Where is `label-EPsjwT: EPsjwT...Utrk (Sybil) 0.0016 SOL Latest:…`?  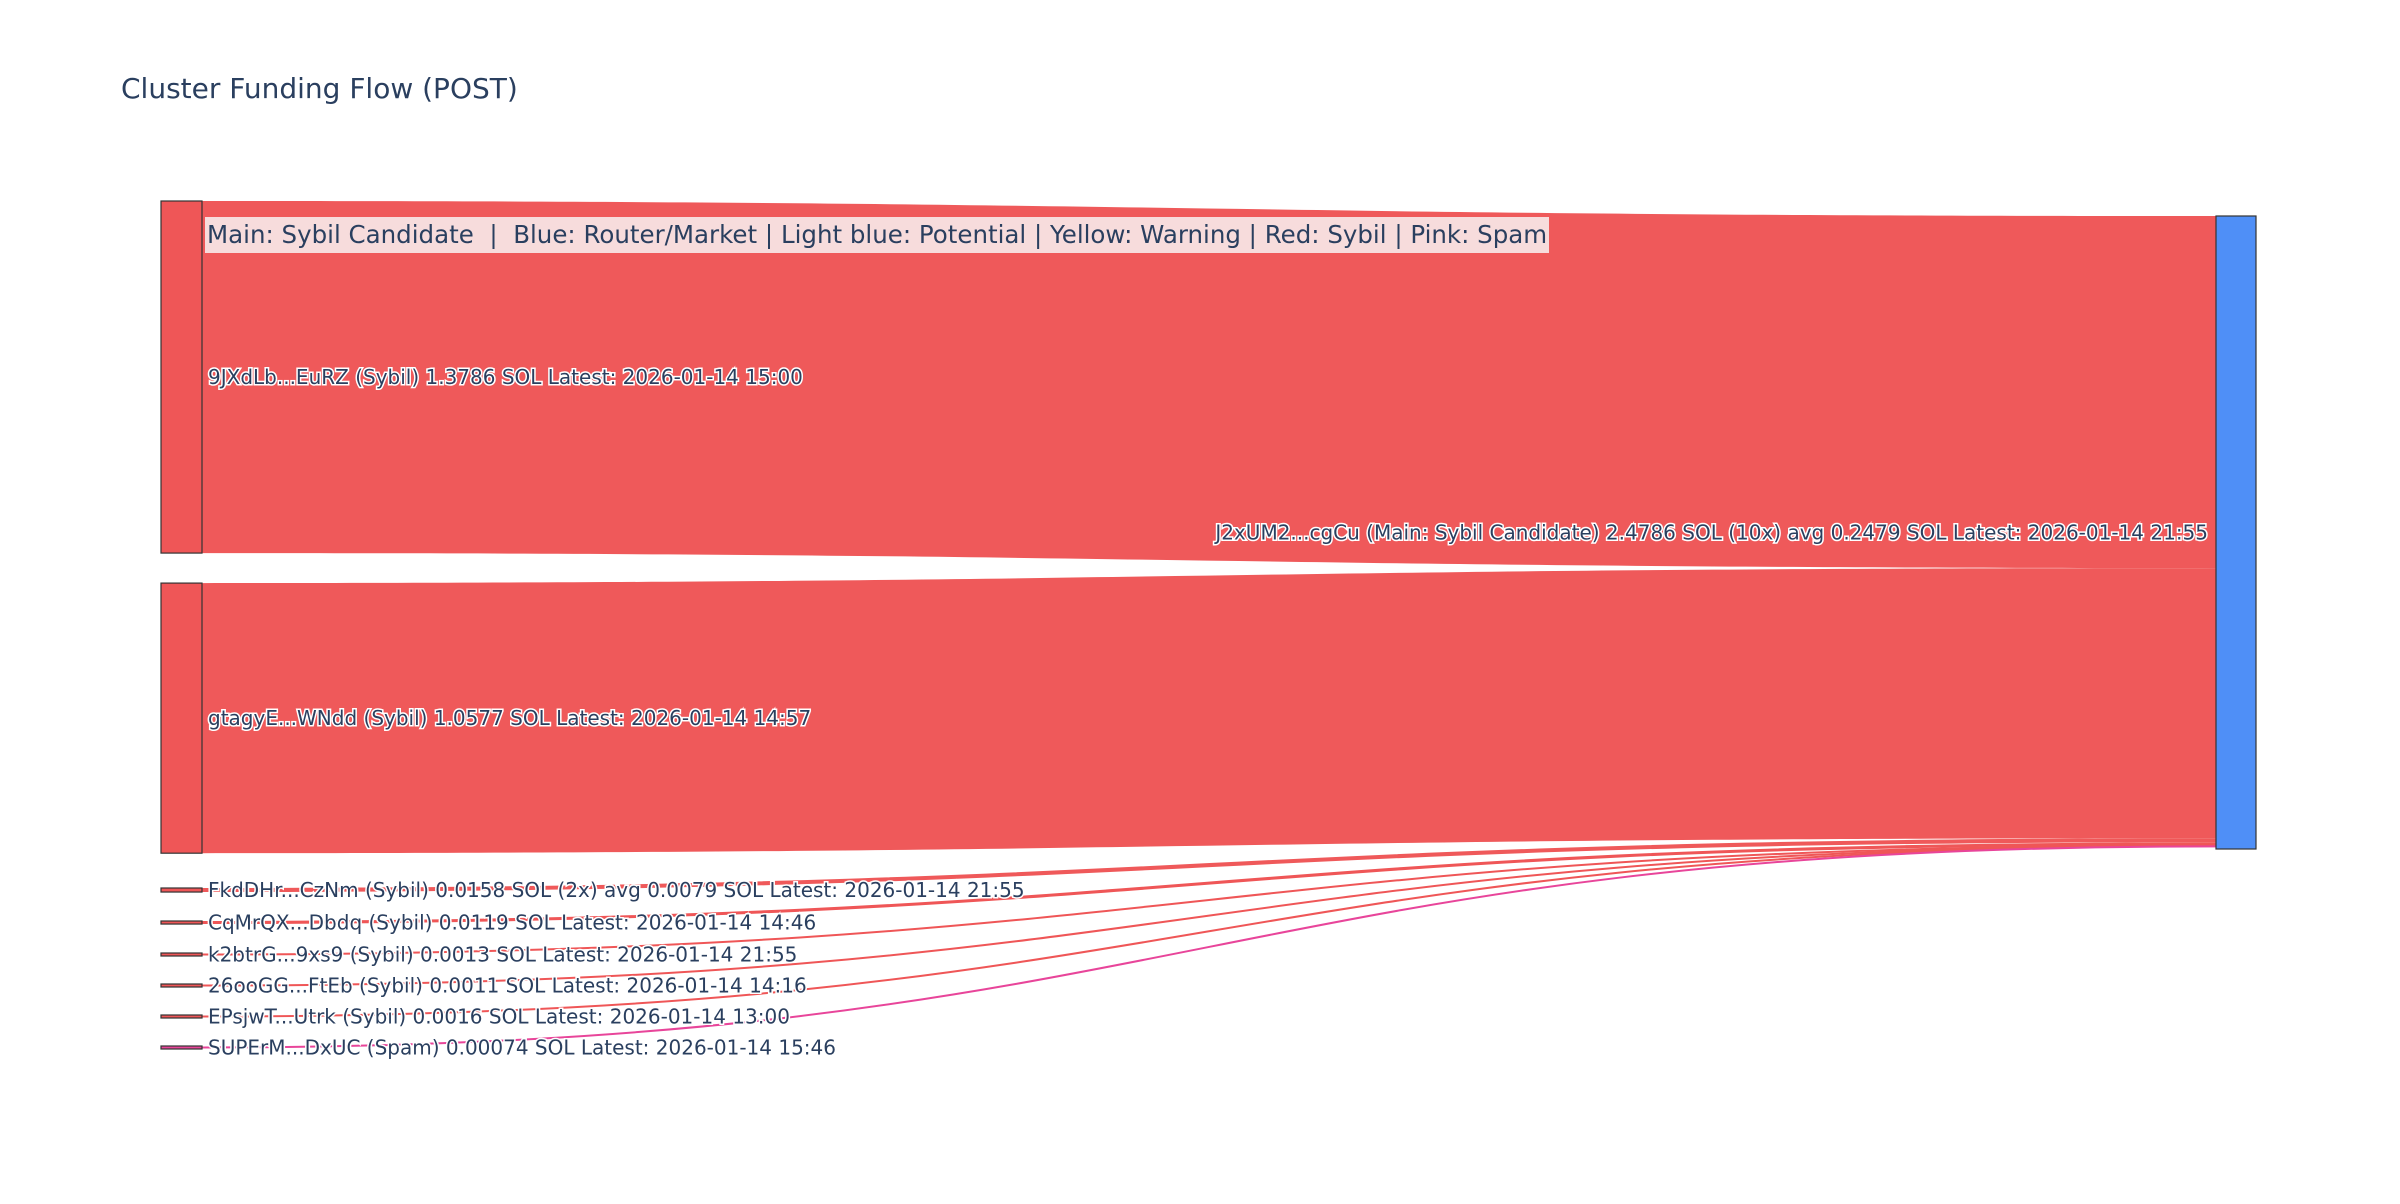
label-EPsjwT: EPsjwT...Utrk (Sybil) 0.0016 SOL Latest:… is located at coordinates (499, 1017).